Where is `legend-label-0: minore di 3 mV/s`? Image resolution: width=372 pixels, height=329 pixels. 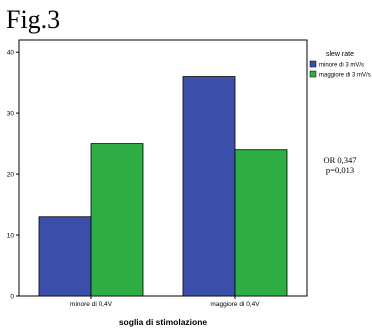 legend-label-0: minore di 3 mV/s is located at coordinates (341, 66).